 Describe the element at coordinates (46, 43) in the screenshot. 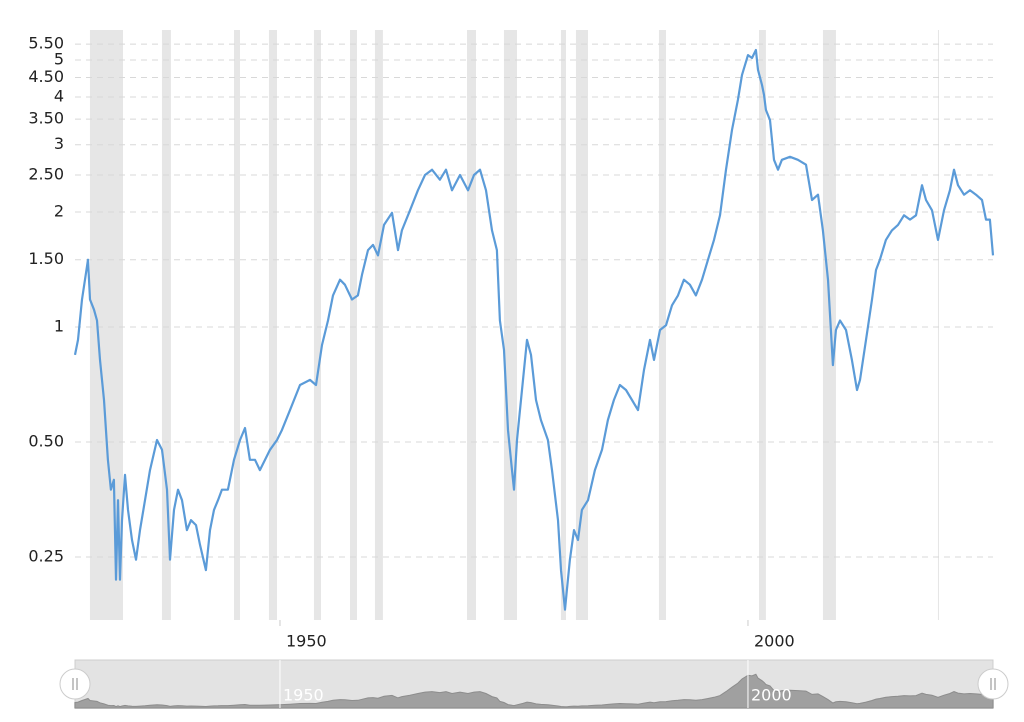

I see `y-tick-label: 5.50` at that location.